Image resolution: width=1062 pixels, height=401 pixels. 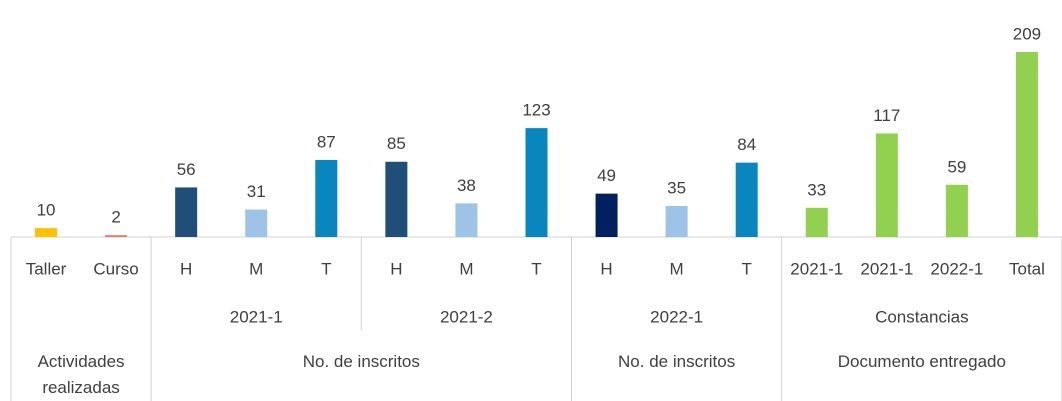 I want to click on data-label: 209, so click(x=1027, y=33).